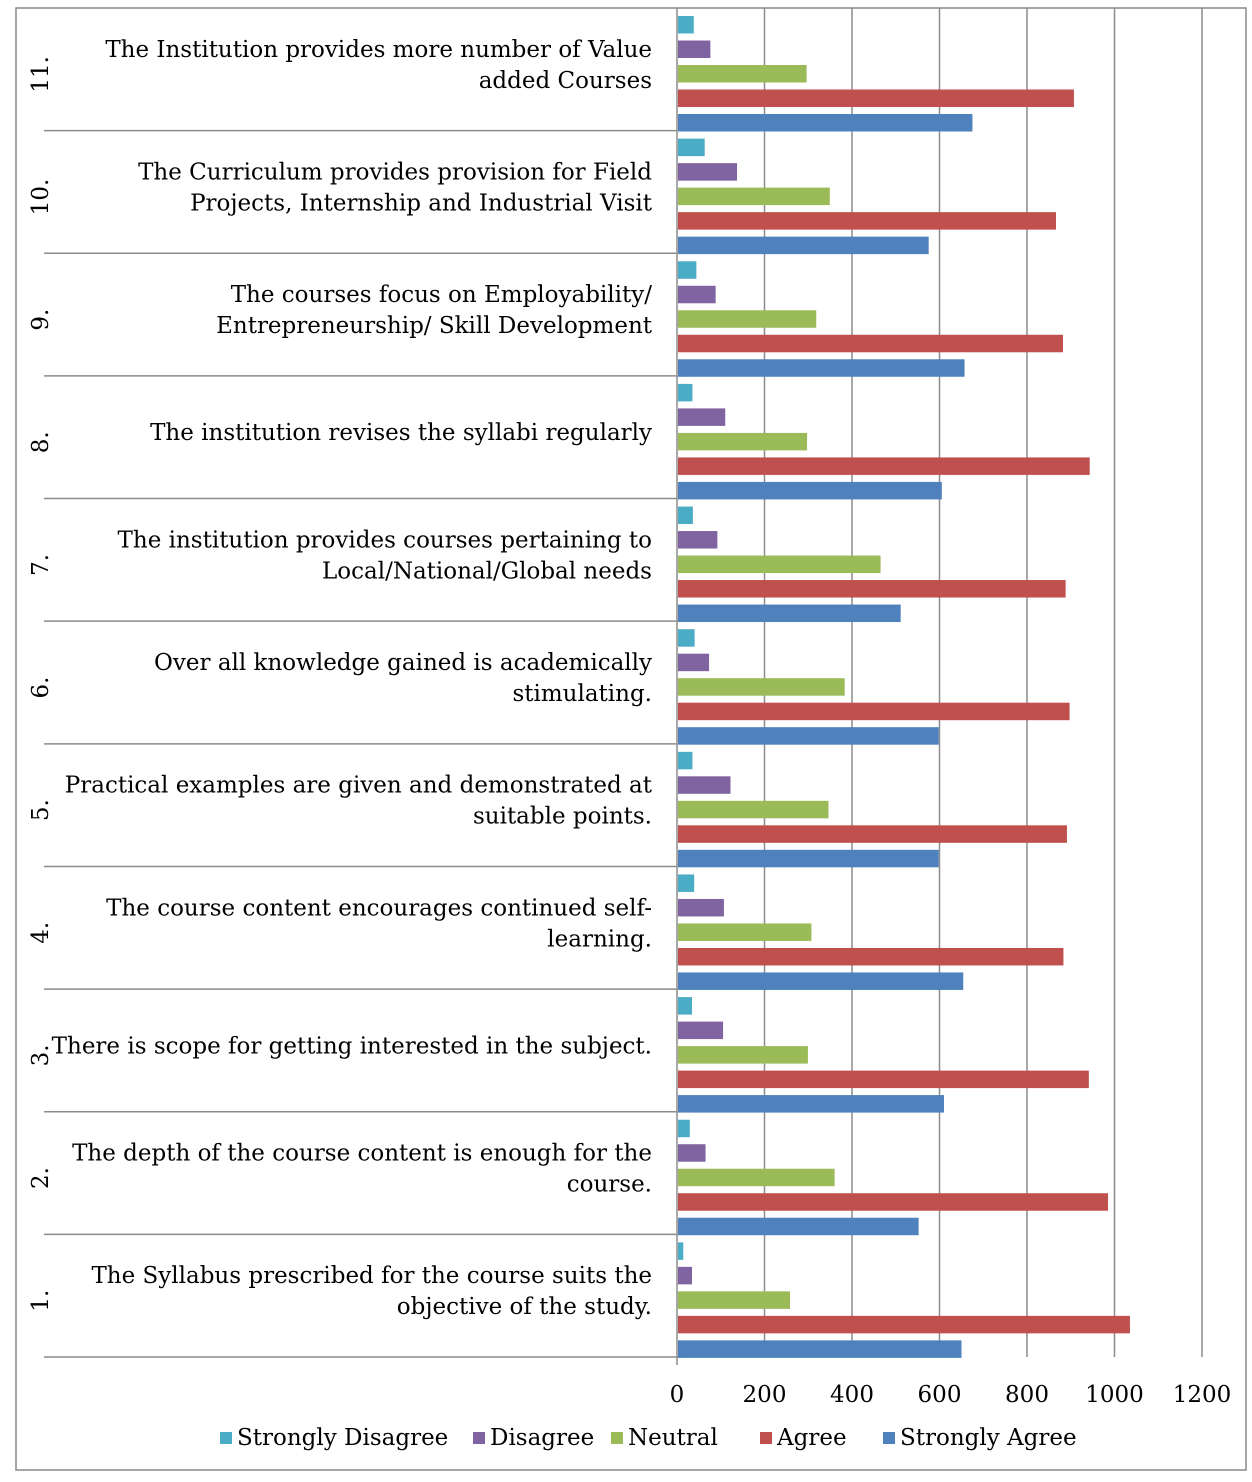 Image resolution: width=1252 pixels, height=1482 pixels. I want to click on x-tick-label: 400, so click(852, 1395).